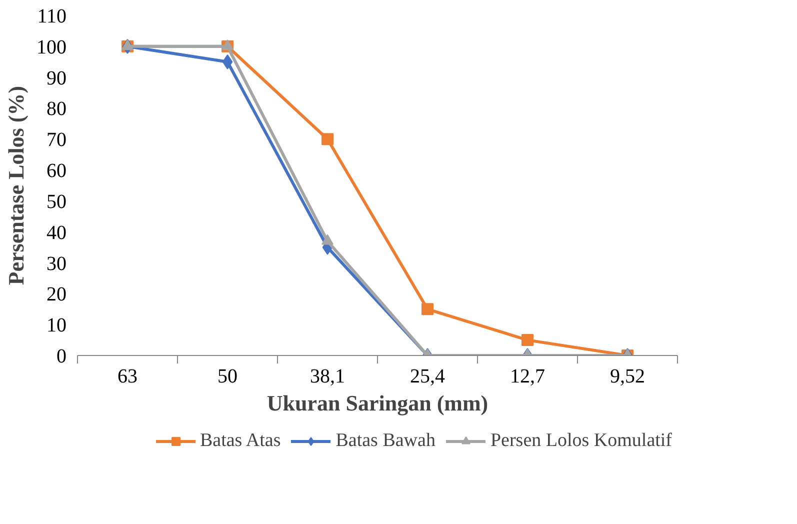  I want to click on x-tick-label: 50, so click(228, 377).